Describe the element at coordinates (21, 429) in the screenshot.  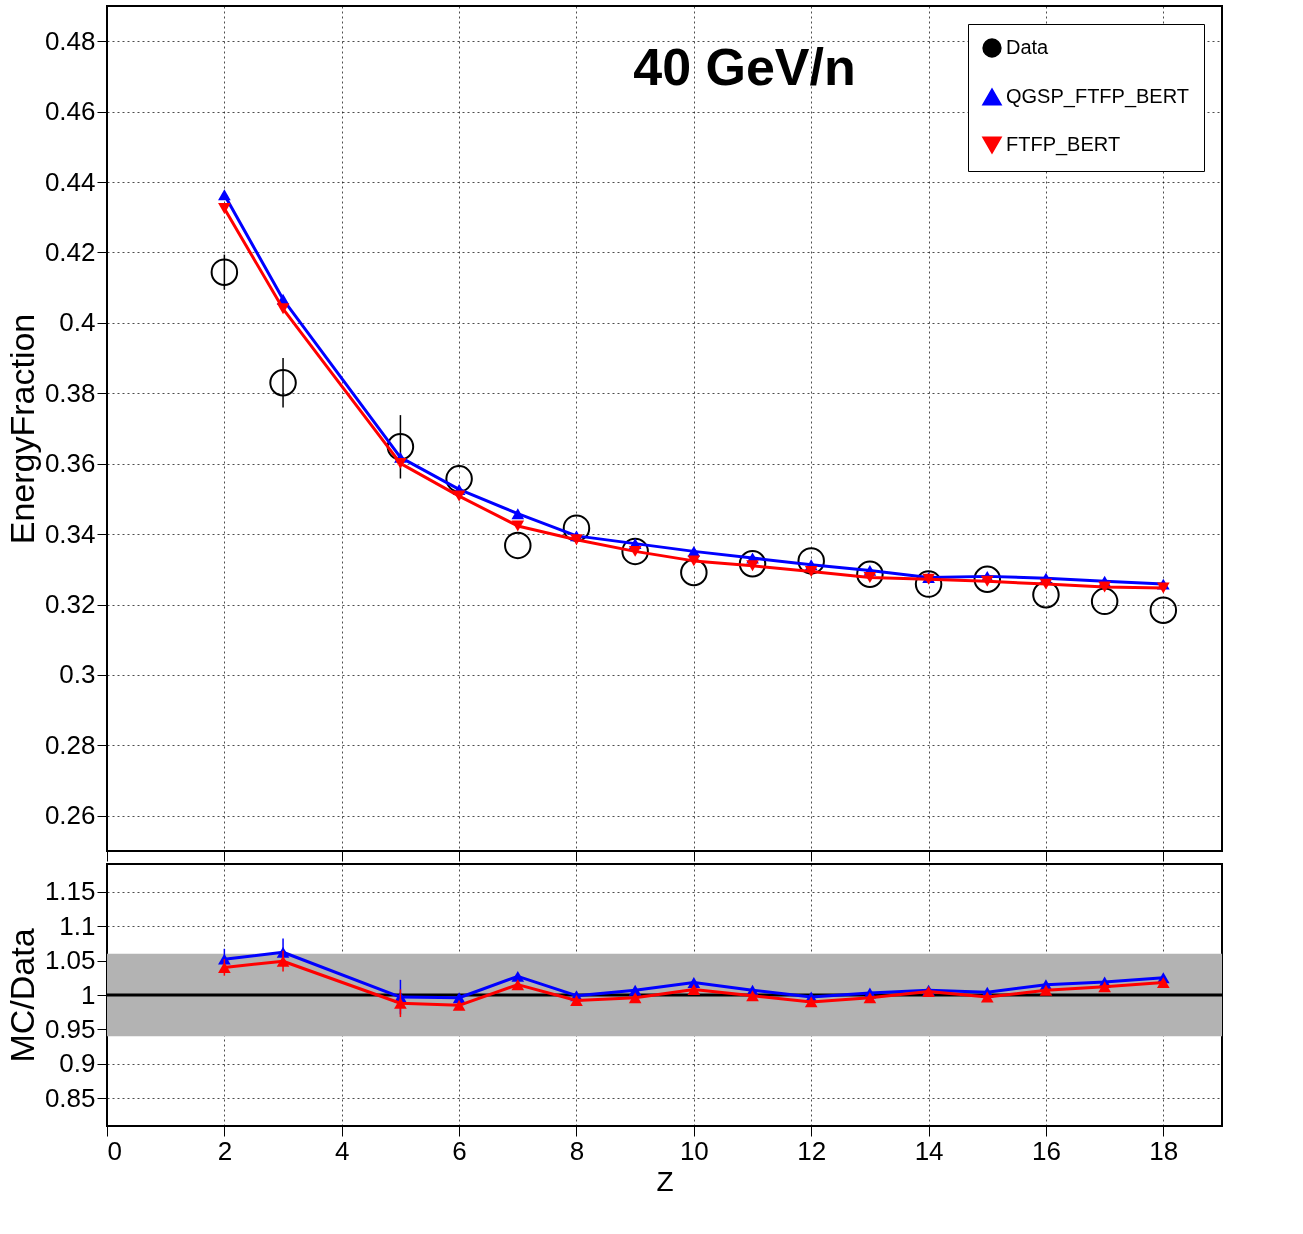
I see `y-axis-title: EnergyFraction` at that location.